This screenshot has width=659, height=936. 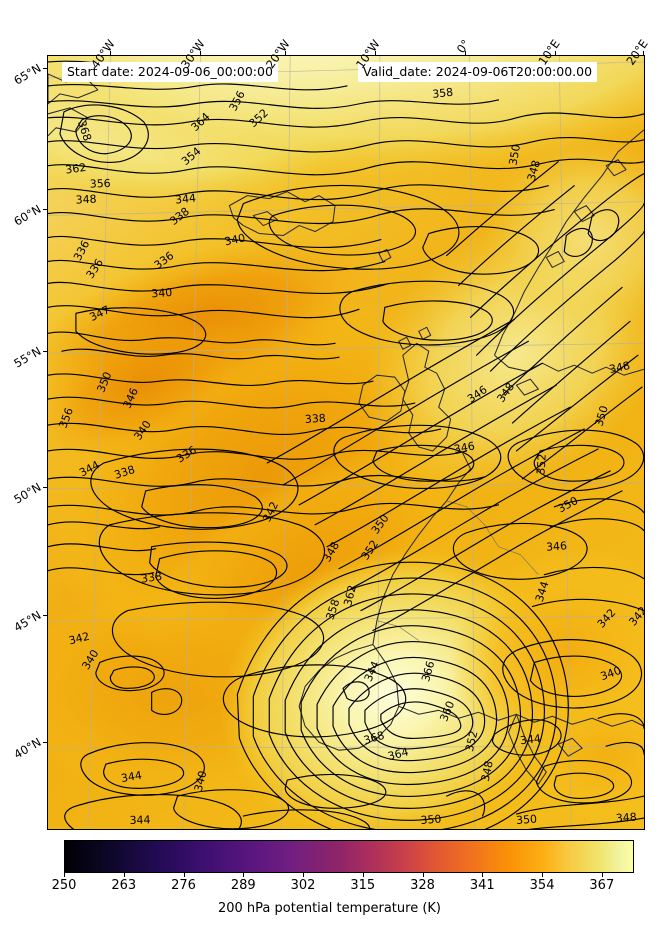 I want to click on valid-date-annotation: Valid_date: 2024-09-06T20:00:00.00, so click(x=478, y=72).